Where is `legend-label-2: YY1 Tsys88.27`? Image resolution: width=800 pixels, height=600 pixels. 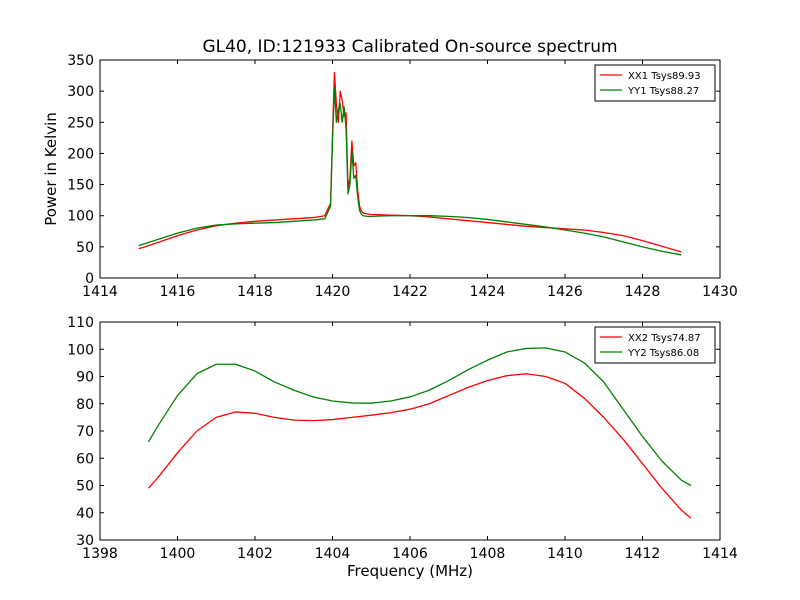
legend-label-2: YY1 Tsys88.27 is located at coordinates (663, 91).